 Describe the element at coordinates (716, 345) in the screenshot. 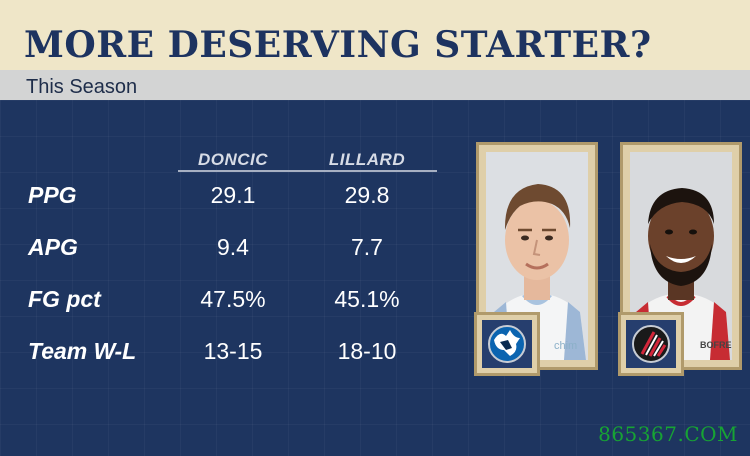

I see `lillard-jersey-text: BOFRE` at that location.